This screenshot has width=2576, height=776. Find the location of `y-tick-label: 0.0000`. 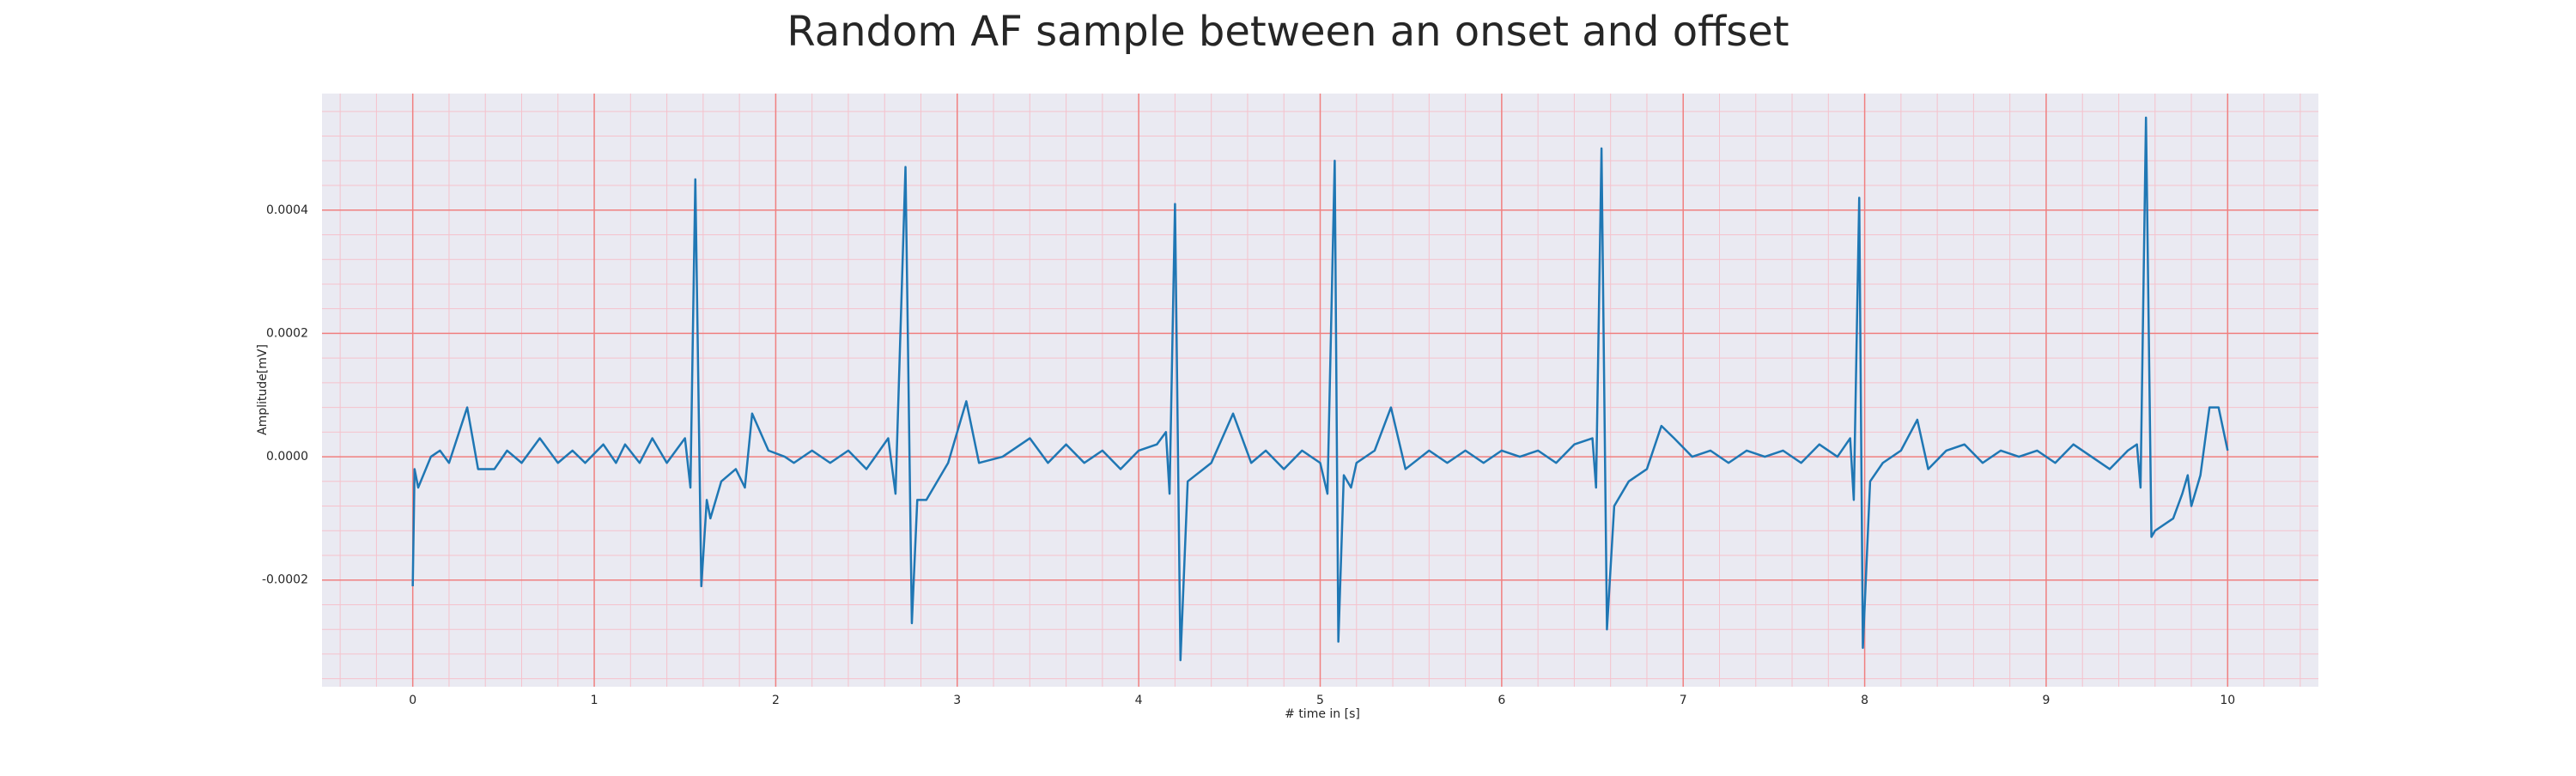

y-tick-label: 0.0000 is located at coordinates (287, 457).